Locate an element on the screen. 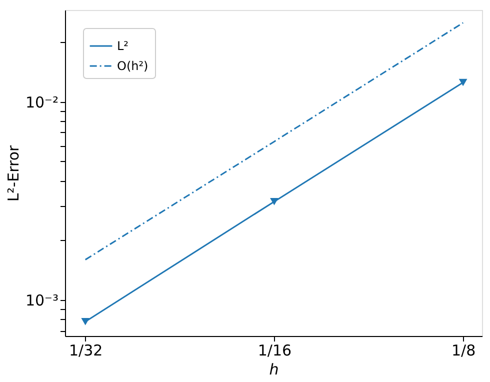  x-axis-title: h is located at coordinates (274, 369).